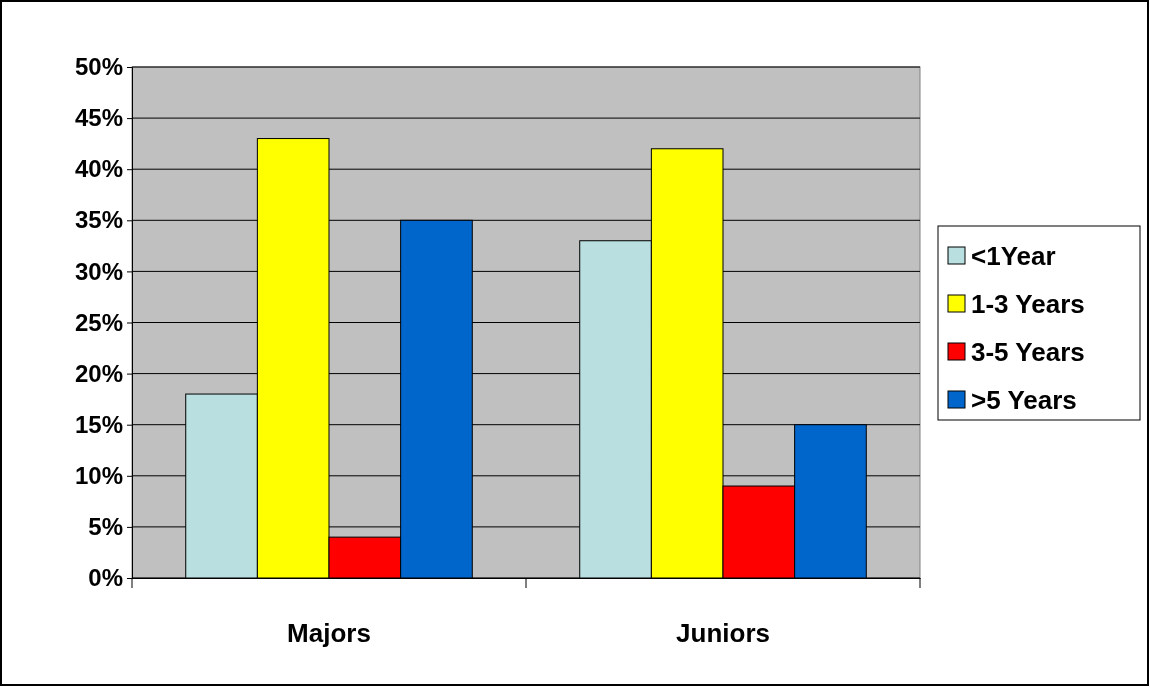 The width and height of the screenshot is (1150, 687). What do you see at coordinates (98, 373) in the screenshot?
I see `y-tick-label: 20%` at bounding box center [98, 373].